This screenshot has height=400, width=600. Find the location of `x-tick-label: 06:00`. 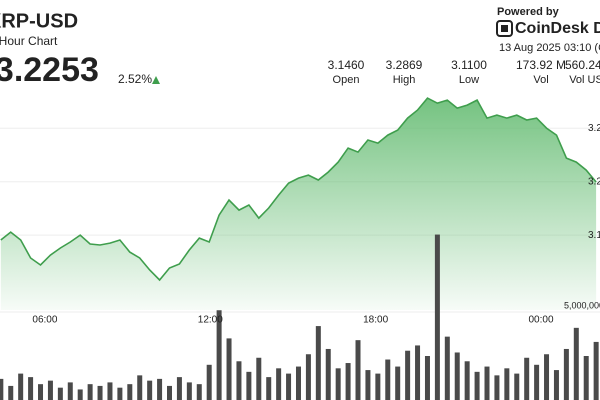

x-tick-label: 06:00 is located at coordinates (44, 320).